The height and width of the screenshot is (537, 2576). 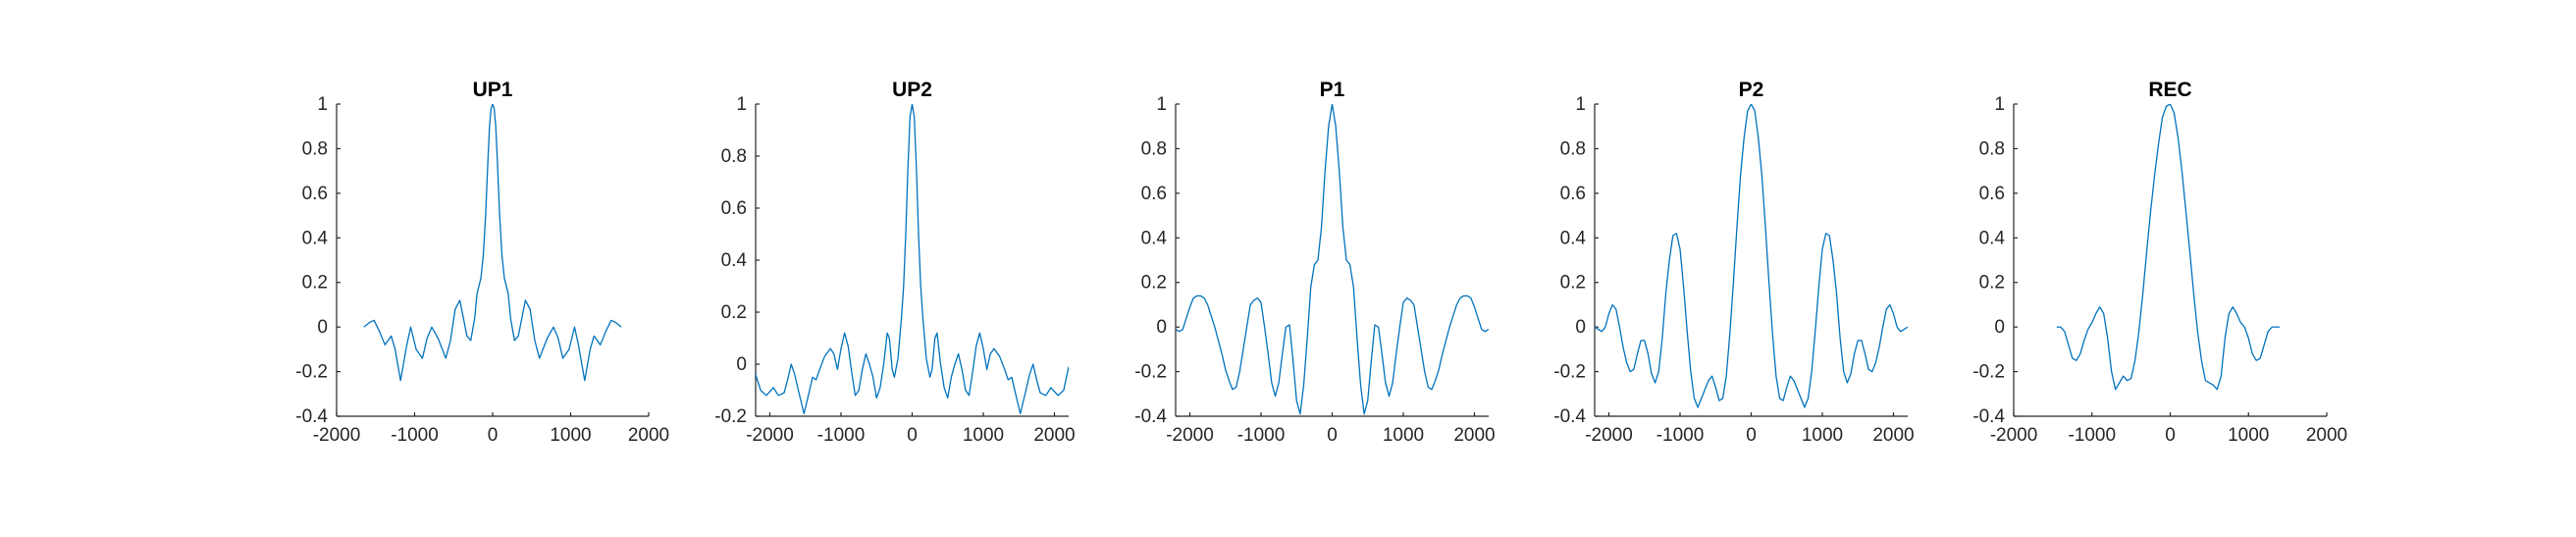 What do you see at coordinates (1751, 90) in the screenshot?
I see `chart-title: P2` at bounding box center [1751, 90].